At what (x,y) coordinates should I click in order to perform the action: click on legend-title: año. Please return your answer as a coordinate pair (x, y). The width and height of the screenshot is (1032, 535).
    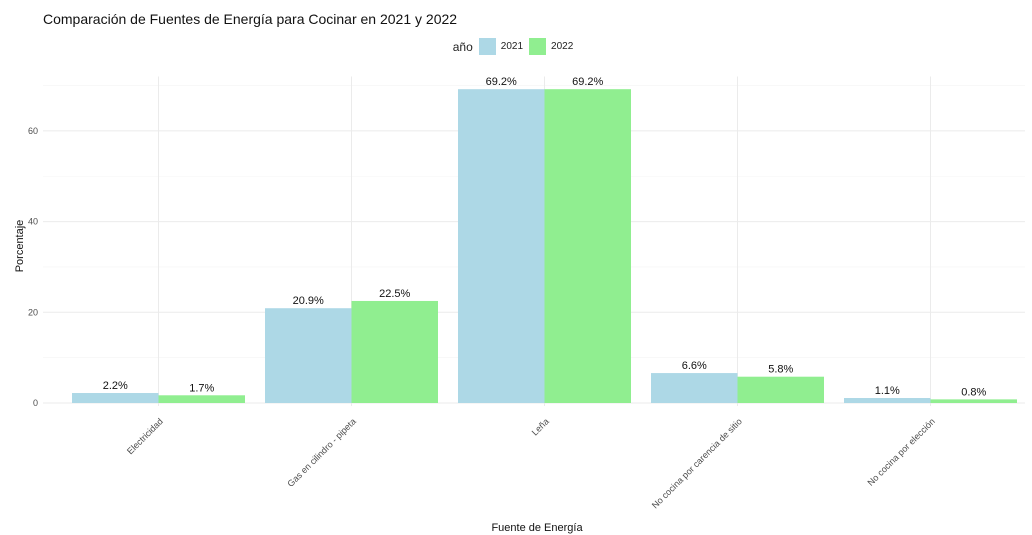
    Looking at the image, I should click on (462, 46).